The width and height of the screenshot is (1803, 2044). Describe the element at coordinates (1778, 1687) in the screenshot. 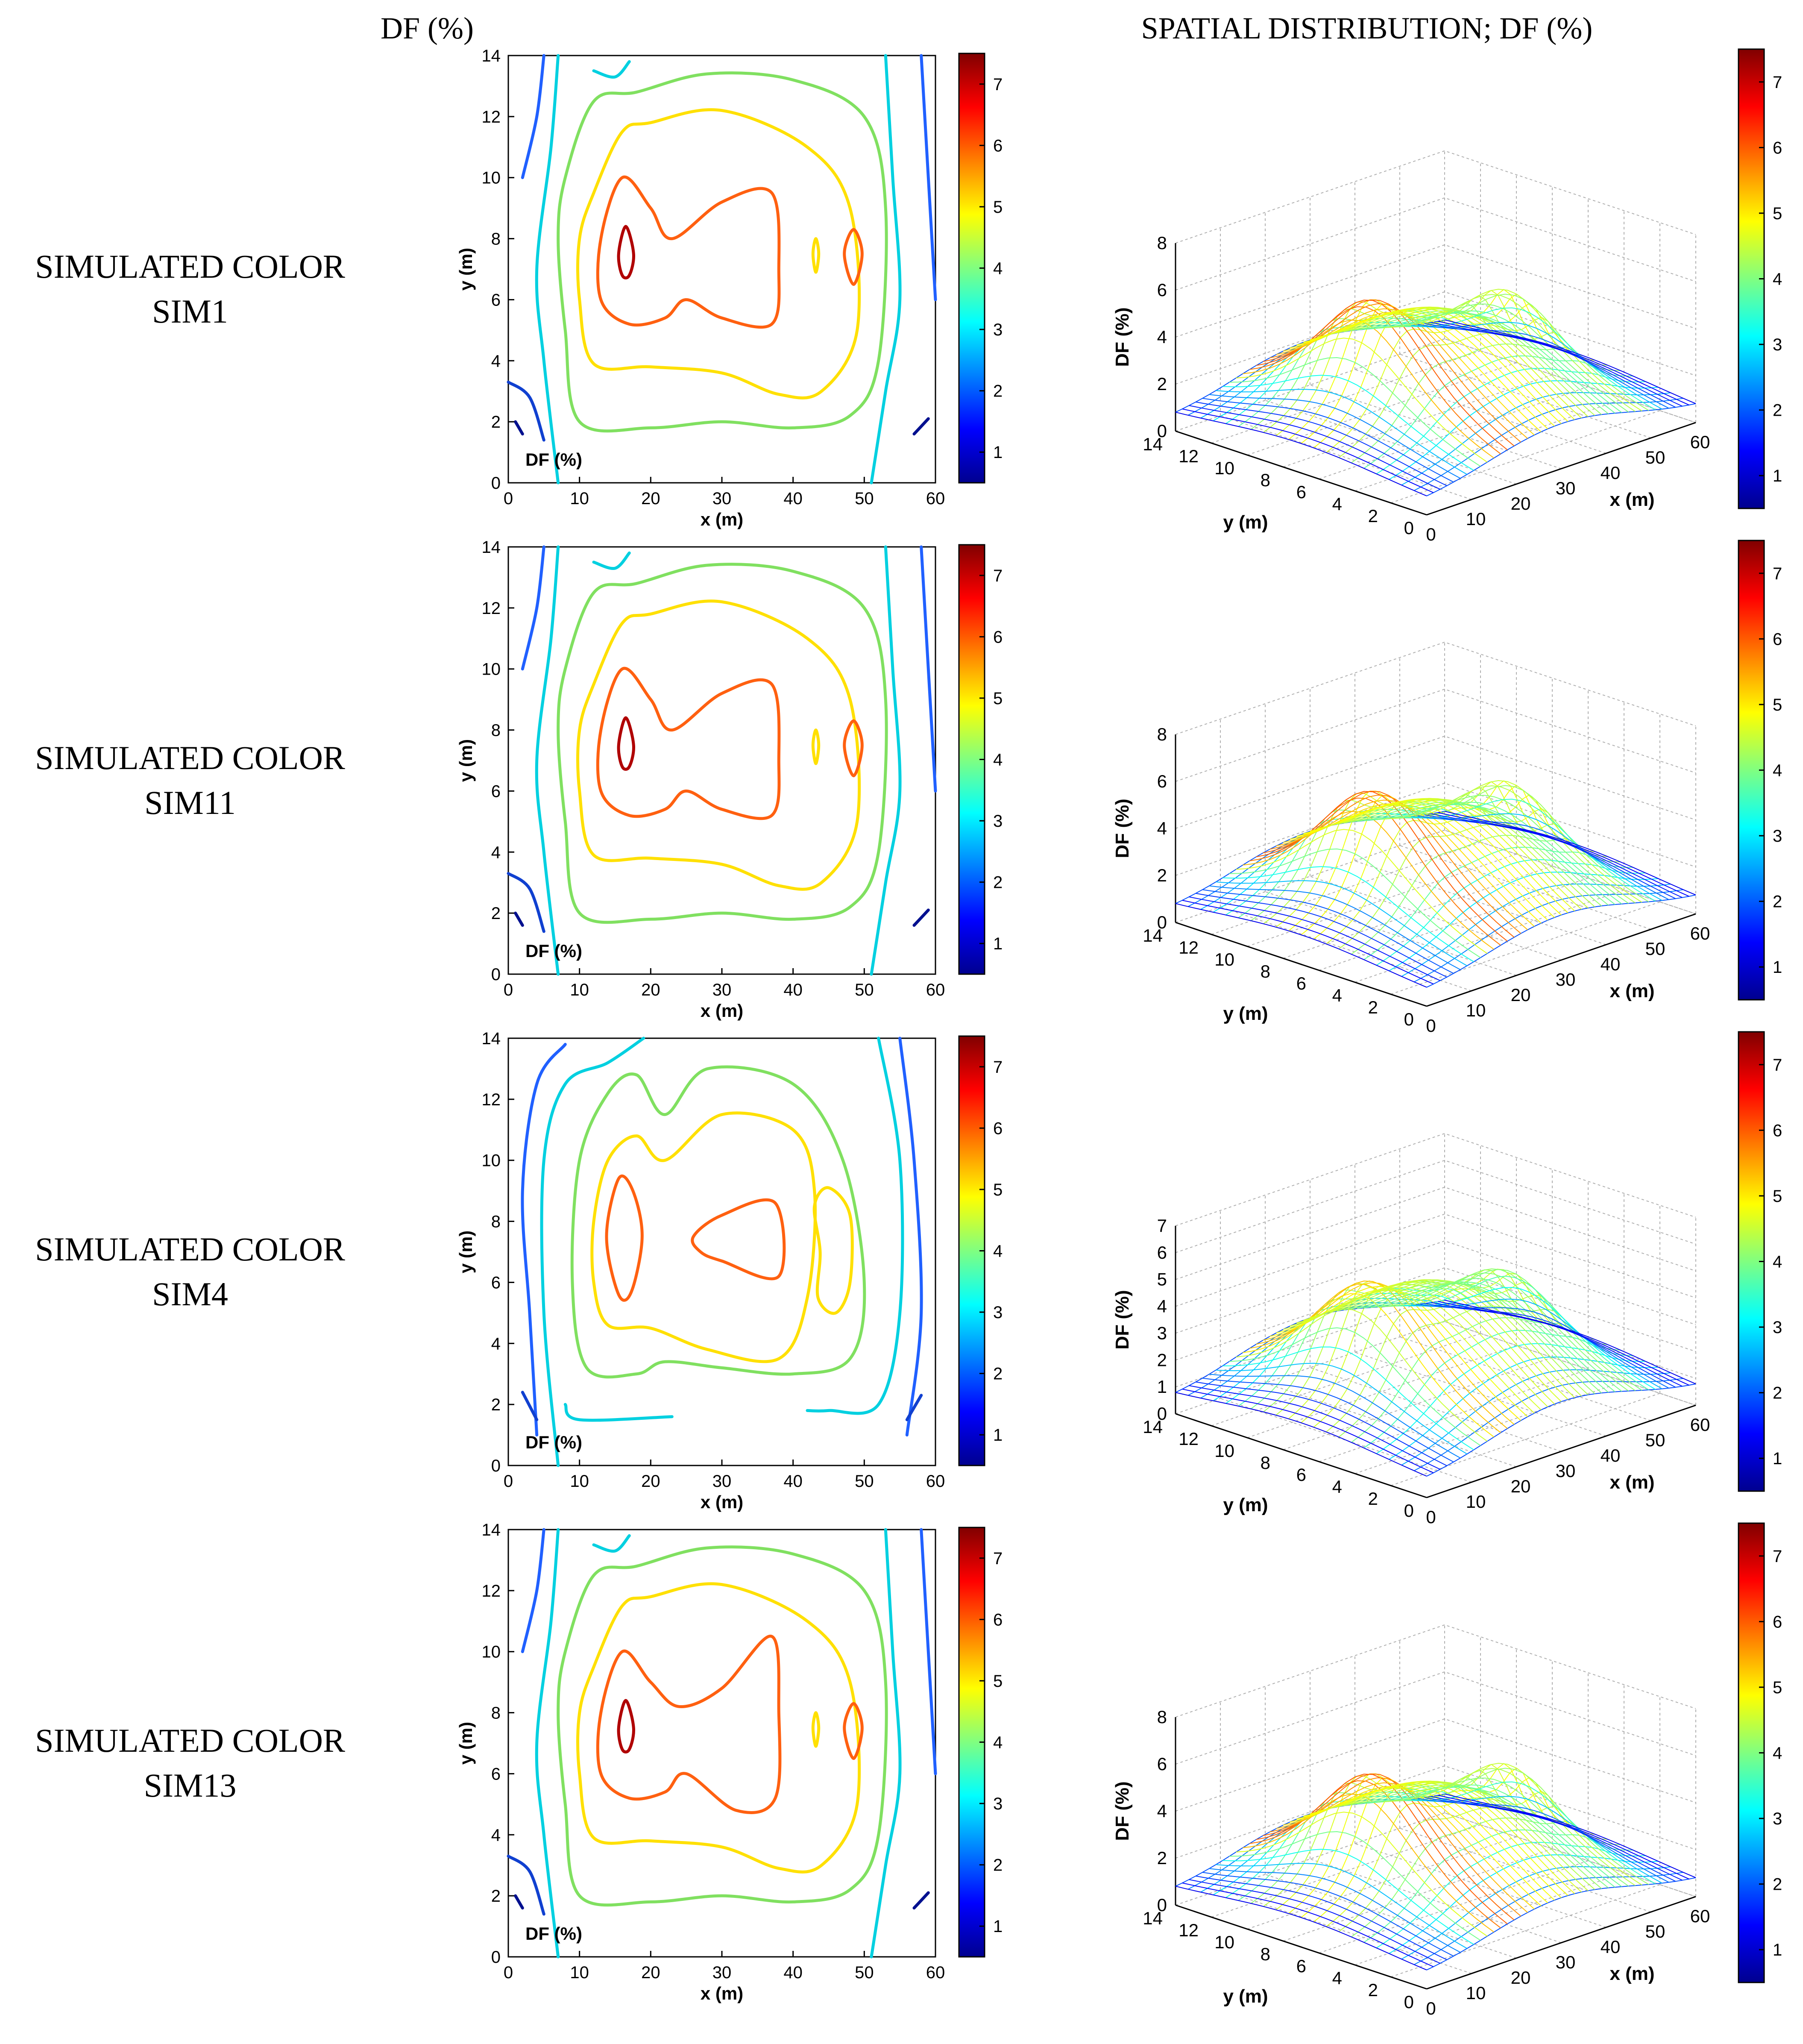

I see `surface-panel-colorbar-tick-label: 5` at that location.